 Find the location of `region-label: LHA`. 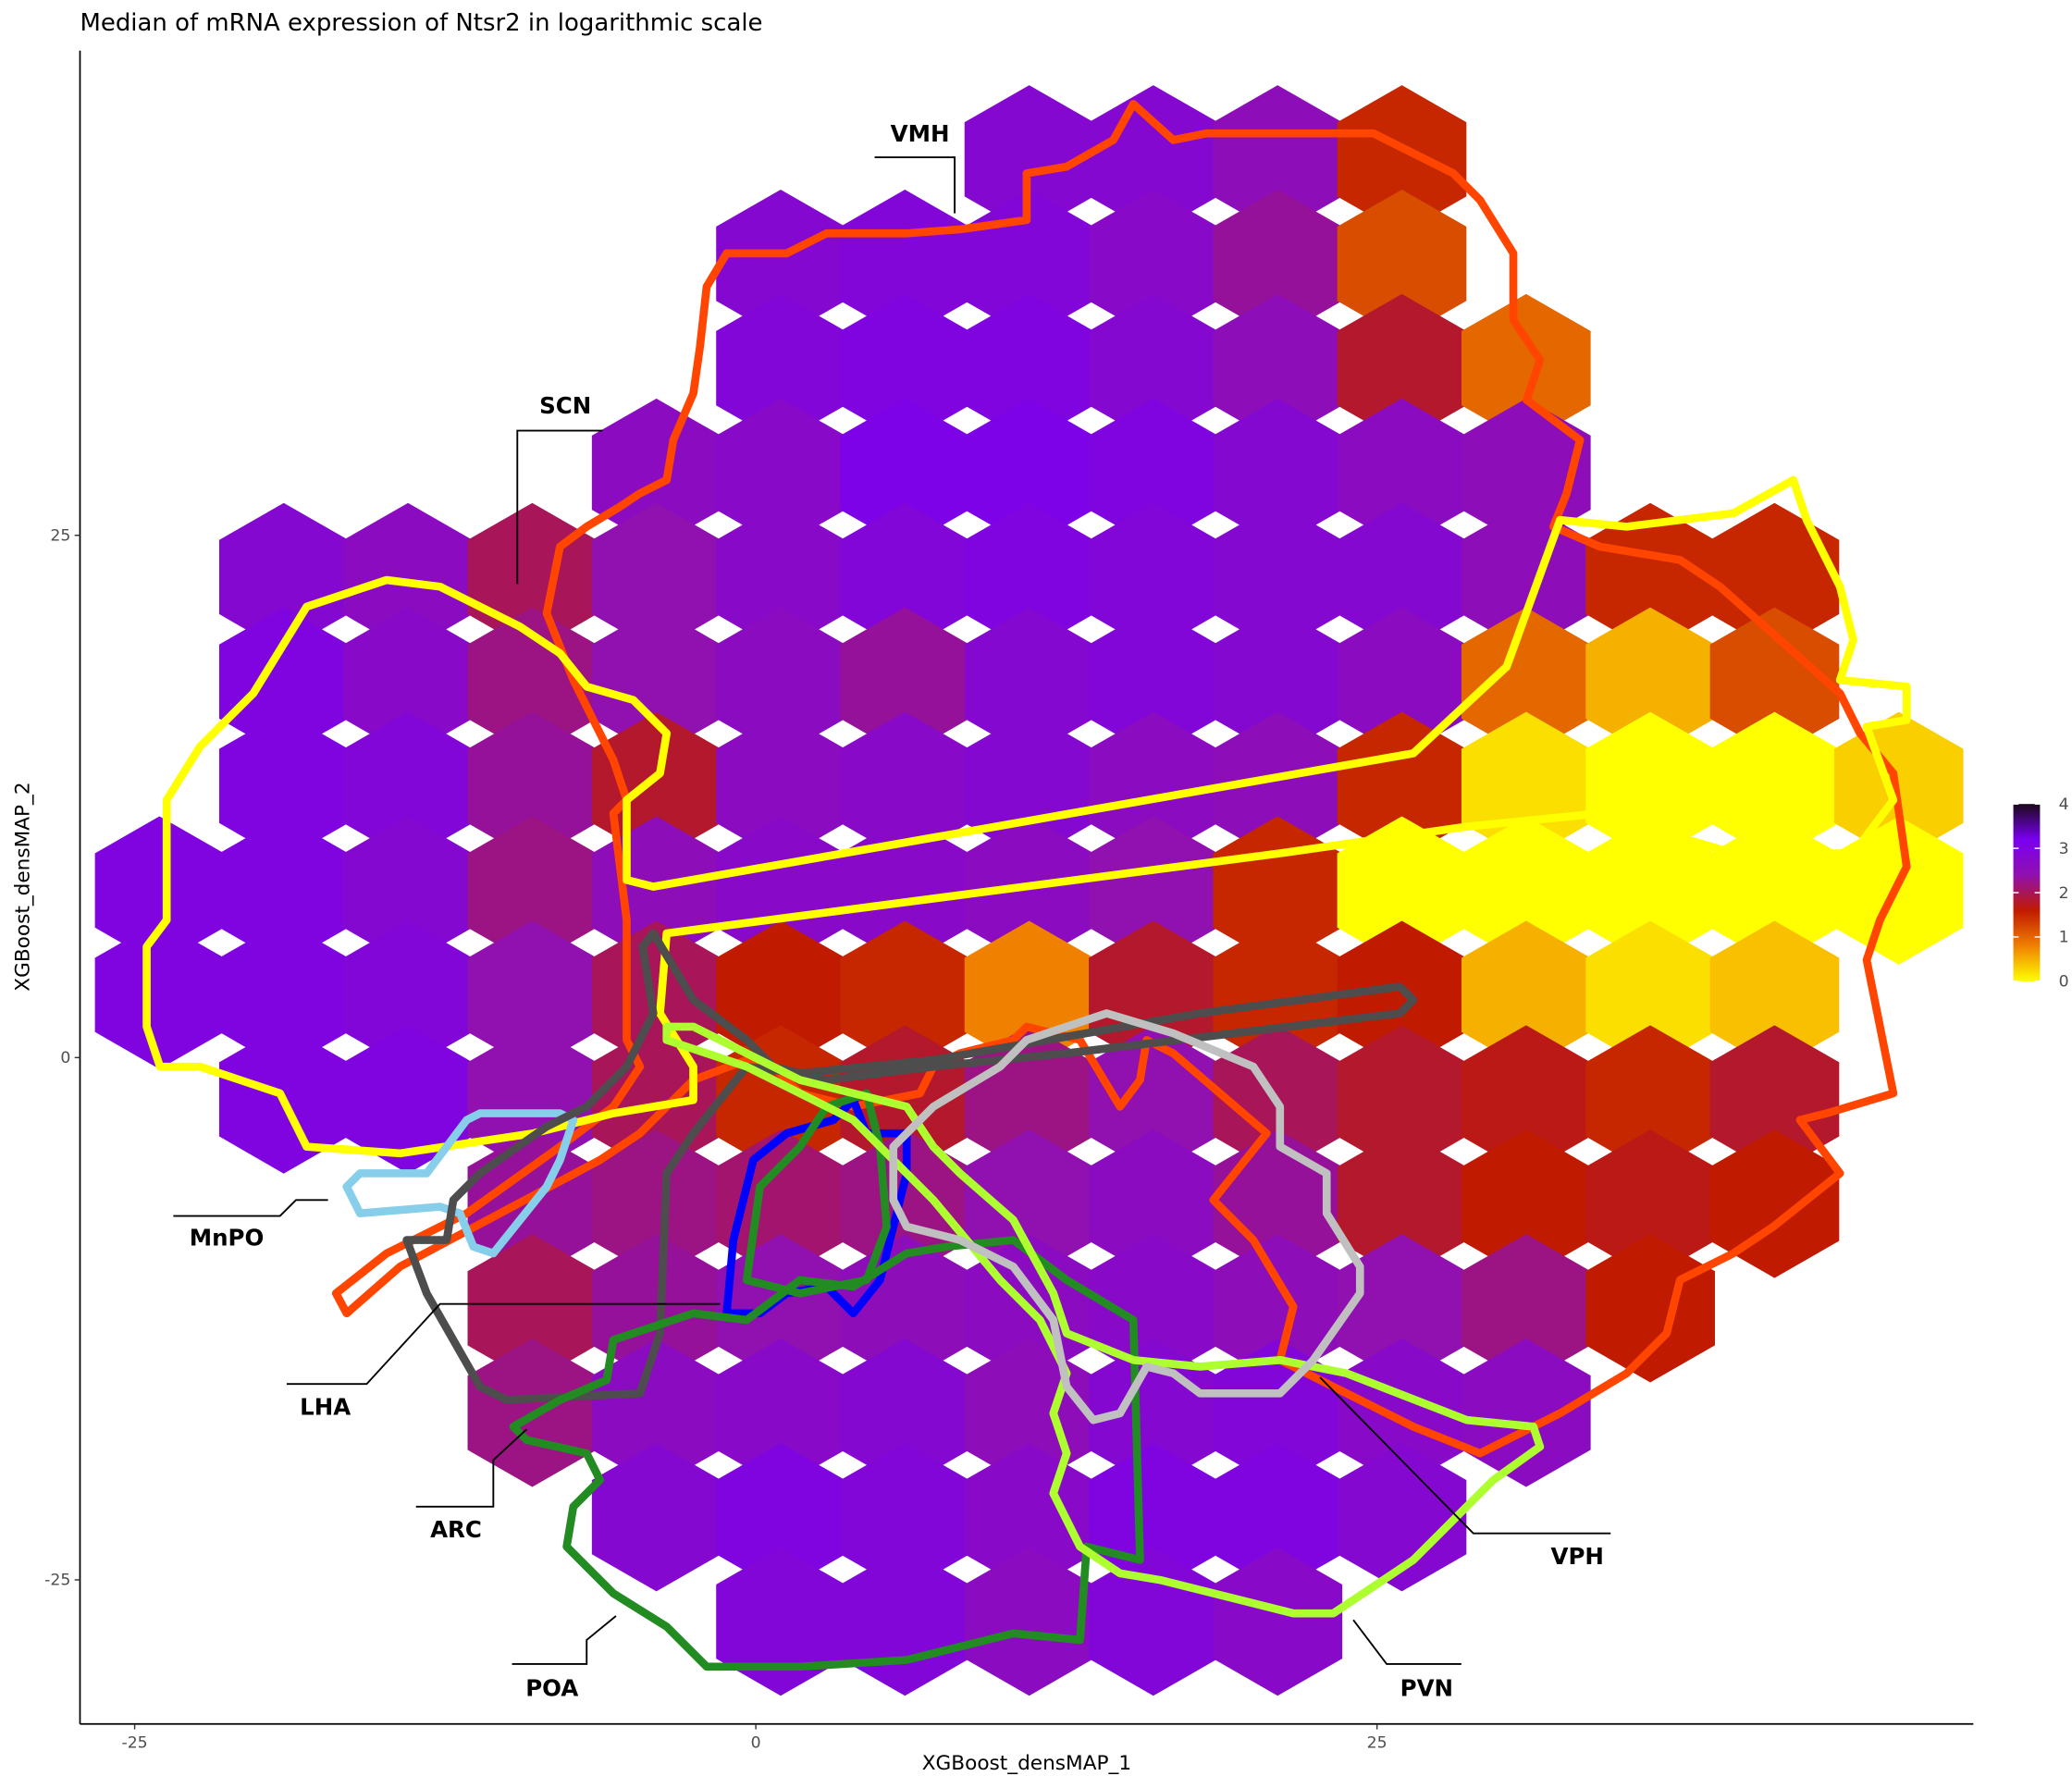

region-label: LHA is located at coordinates (326, 1407).